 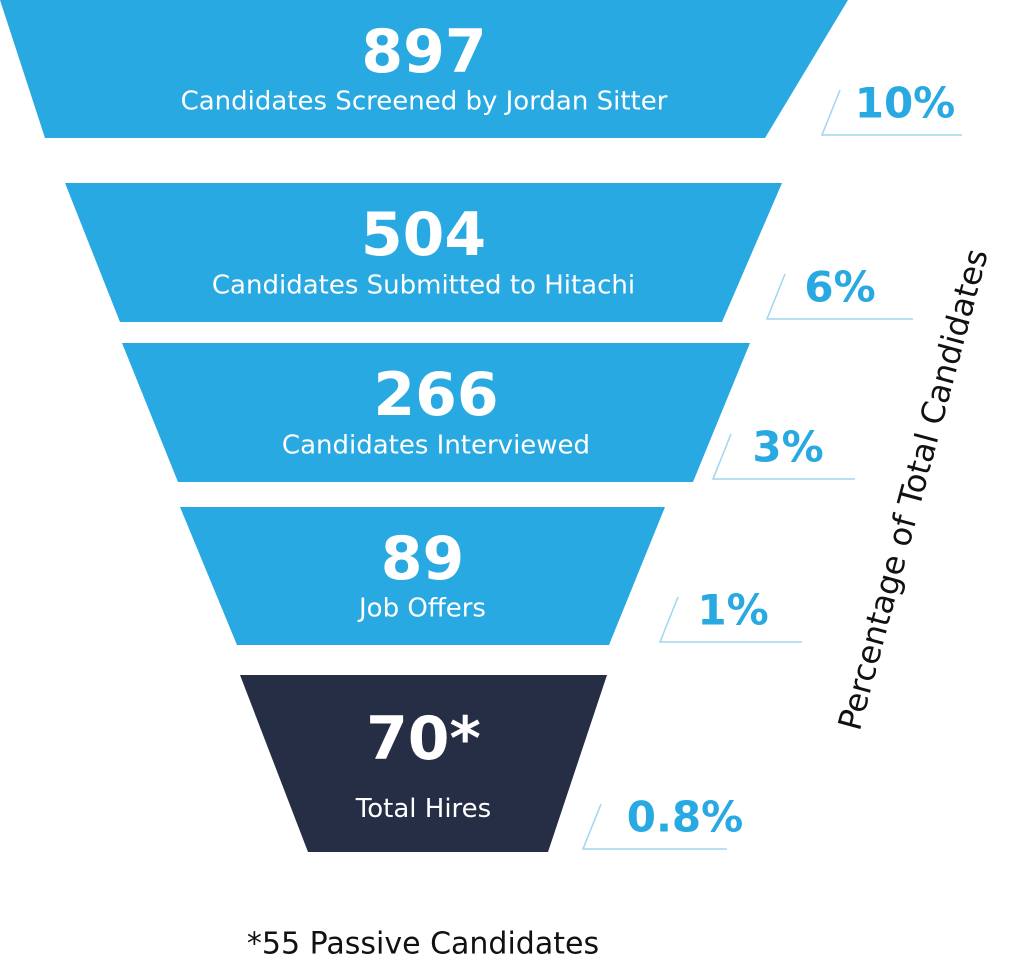 I want to click on stage-label: Total Hires, so click(x=423, y=809).